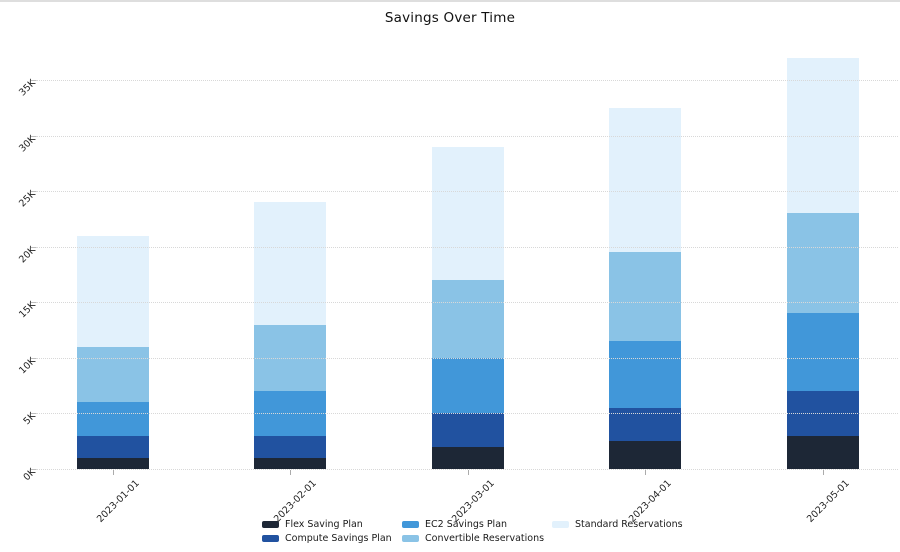 The width and height of the screenshot is (900, 552). Describe the element at coordinates (27, 310) in the screenshot. I see `y-axis-tick-label: 15K` at that location.